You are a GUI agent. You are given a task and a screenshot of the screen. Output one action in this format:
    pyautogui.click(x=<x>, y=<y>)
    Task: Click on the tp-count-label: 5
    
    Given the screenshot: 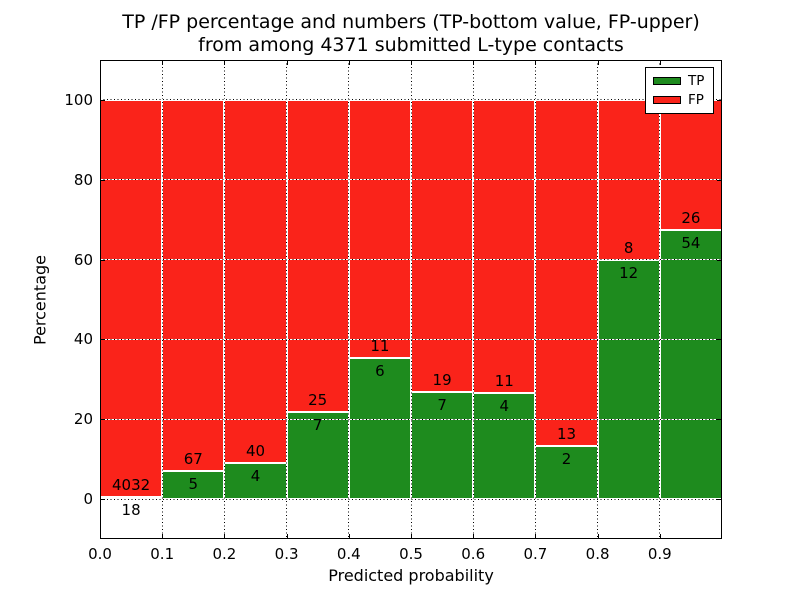 What is the action you would take?
    pyautogui.click(x=193, y=484)
    